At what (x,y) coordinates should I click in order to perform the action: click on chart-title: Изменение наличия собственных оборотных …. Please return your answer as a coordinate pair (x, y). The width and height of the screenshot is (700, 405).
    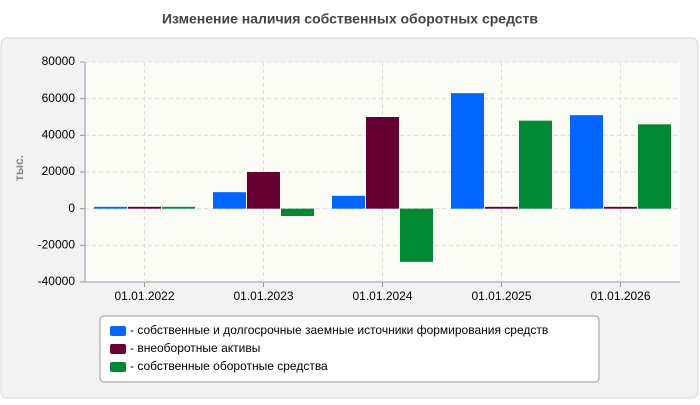
    Looking at the image, I should click on (350, 19).